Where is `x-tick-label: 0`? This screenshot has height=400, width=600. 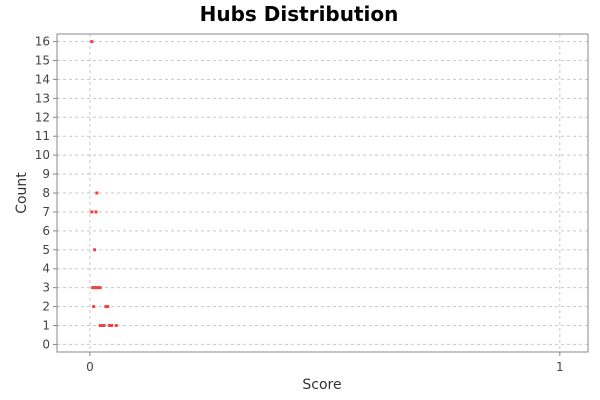
x-tick-label: 0 is located at coordinates (90, 367).